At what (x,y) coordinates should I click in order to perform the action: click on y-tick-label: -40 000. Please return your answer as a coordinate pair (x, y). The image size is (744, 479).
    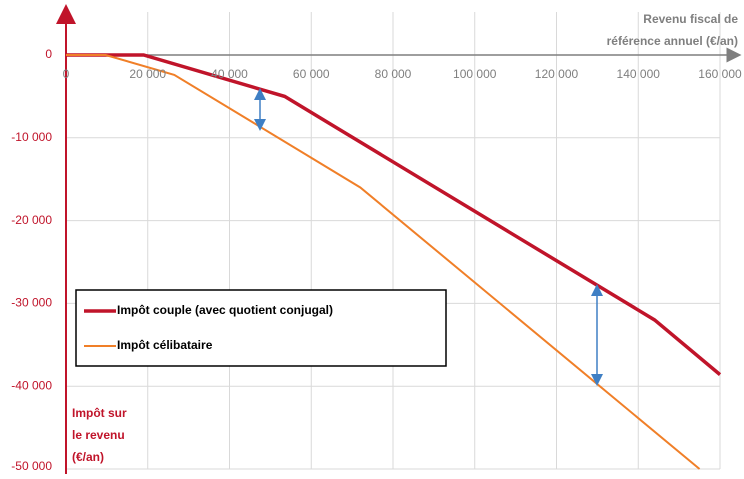
    Looking at the image, I should click on (31, 385).